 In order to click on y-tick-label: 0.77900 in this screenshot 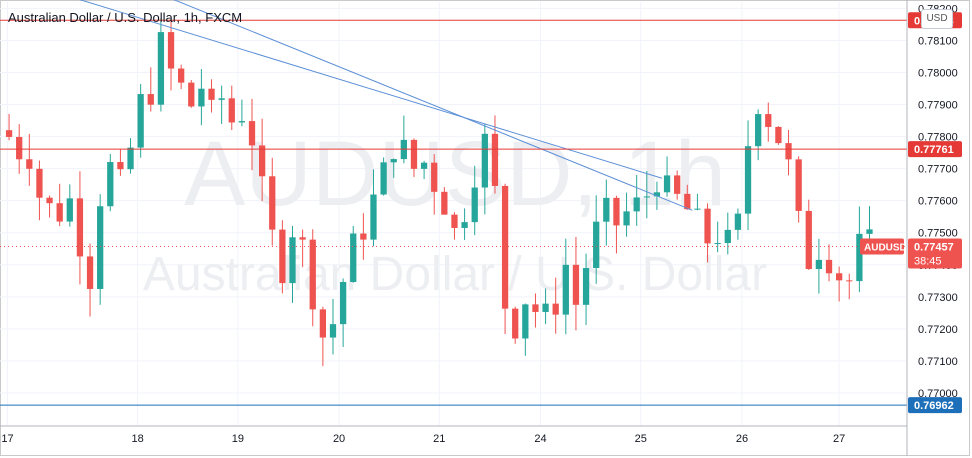, I will do `click(938, 106)`.